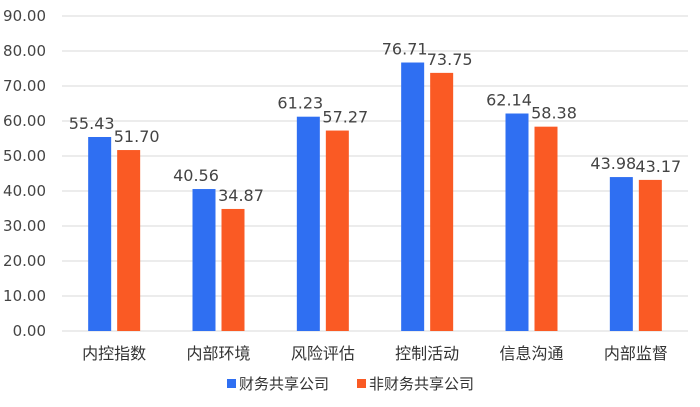 This screenshot has height=407, width=700. Describe the element at coordinates (531, 353) in the screenshot. I see `x-category-label: 信息沟通` at that location.